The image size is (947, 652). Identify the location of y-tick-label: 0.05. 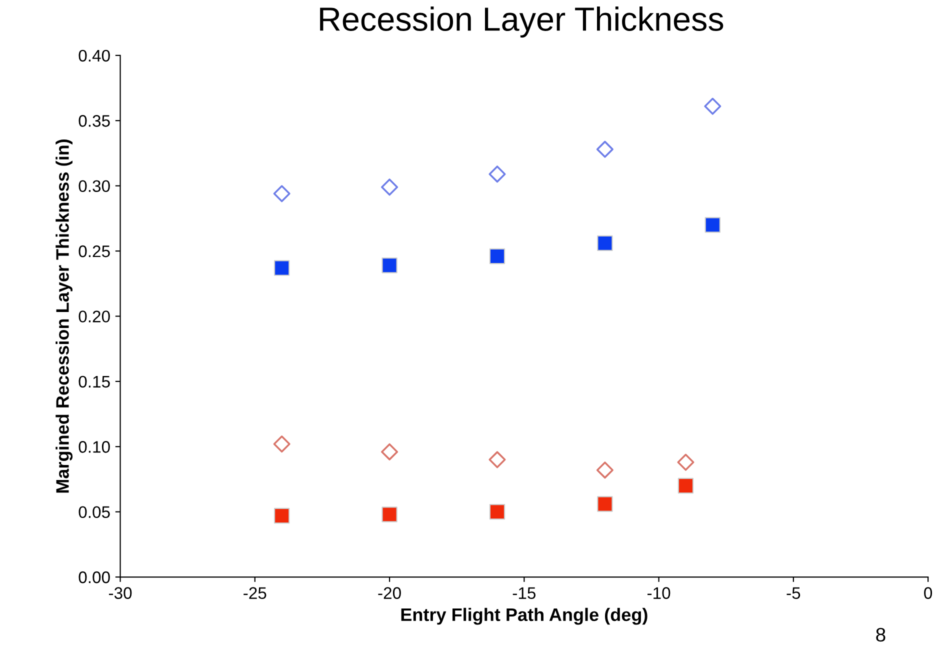
(94, 512).